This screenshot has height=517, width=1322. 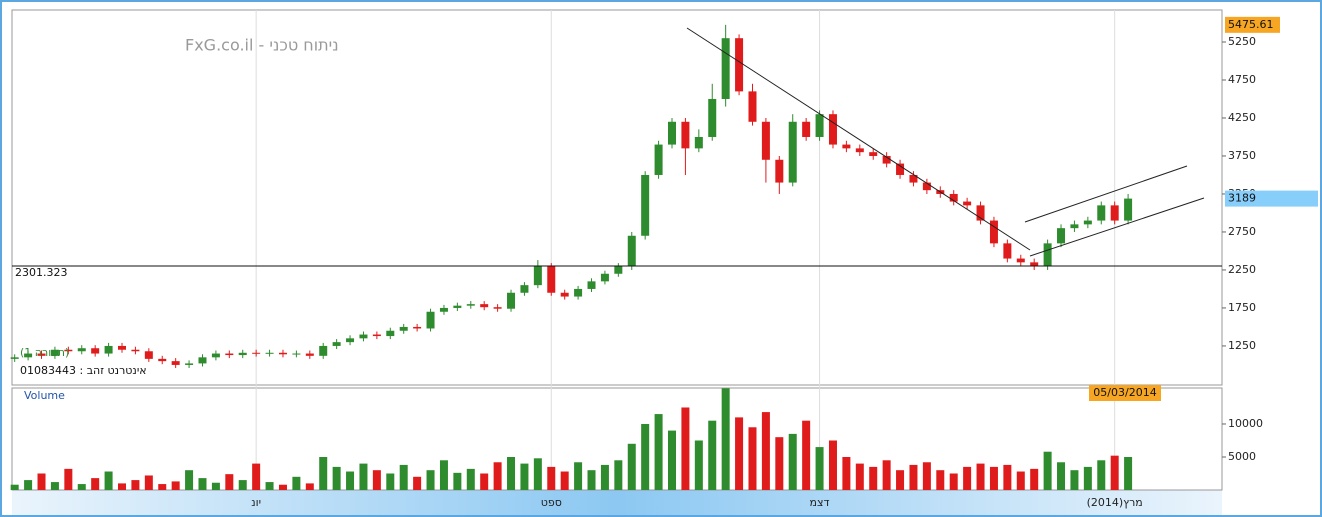 I want to click on last-price-box, so click(x=1271, y=198).